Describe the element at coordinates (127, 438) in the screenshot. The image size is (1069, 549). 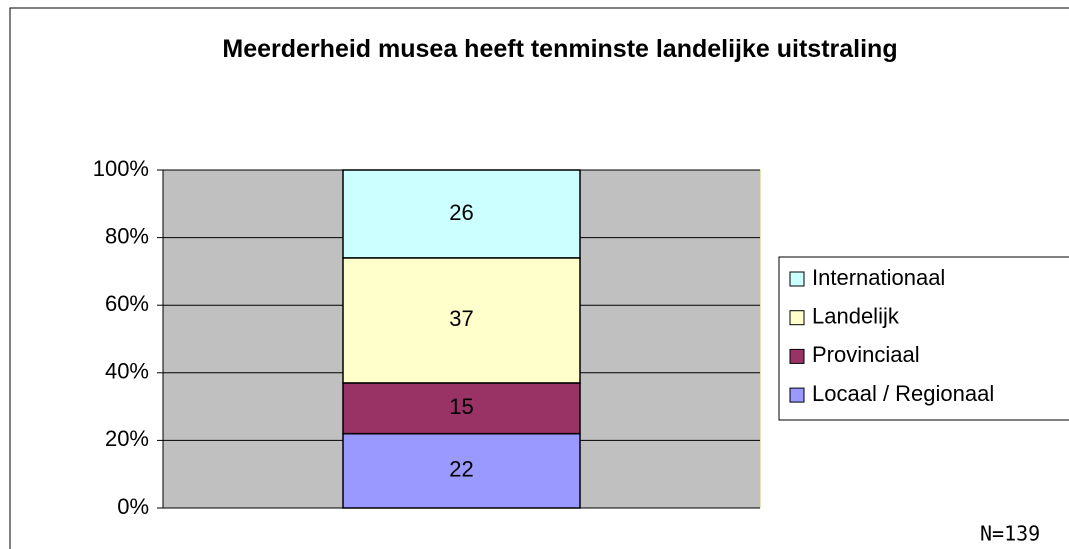
I see `y-tick-label: 20%` at that location.